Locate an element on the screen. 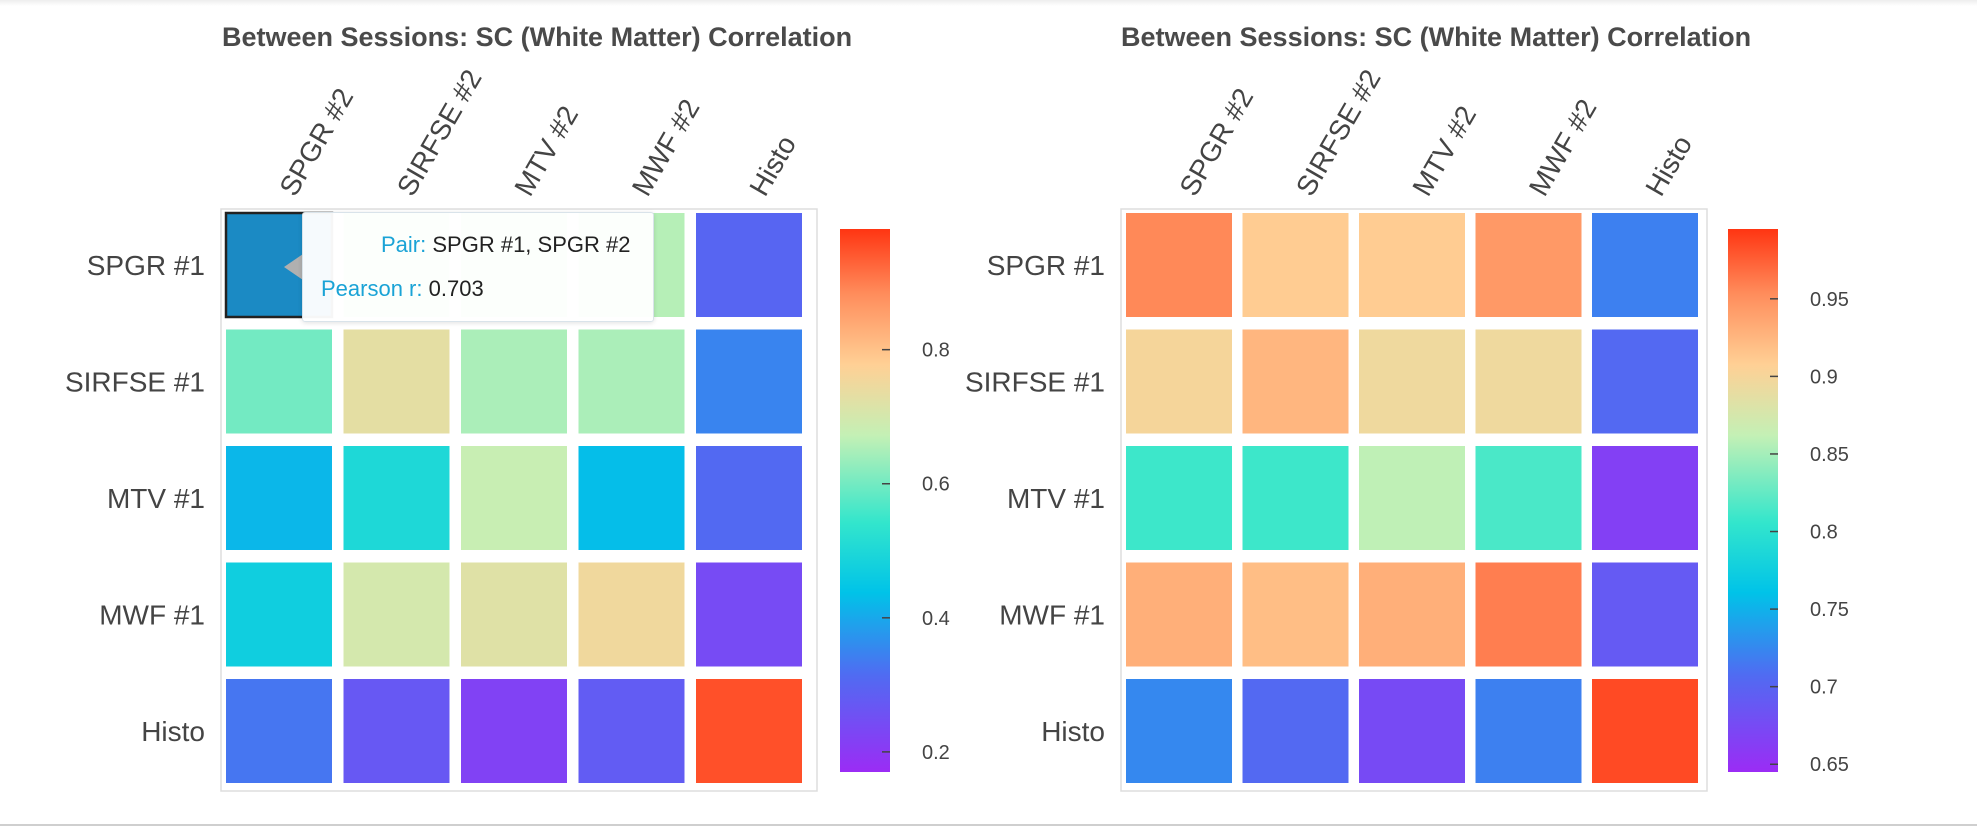 The image size is (1977, 828). tooltip-r-value: 0.703 is located at coordinates (456, 288).